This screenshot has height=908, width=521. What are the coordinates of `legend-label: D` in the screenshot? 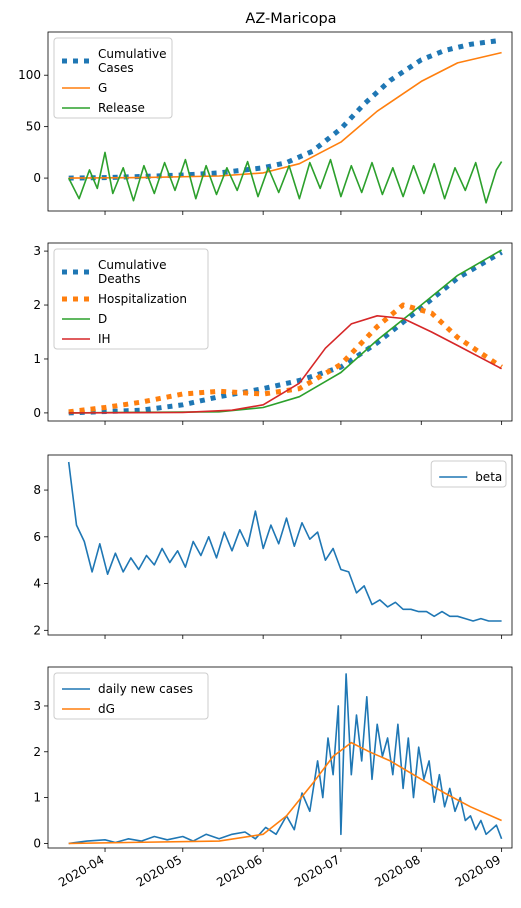 It's located at (102, 319).